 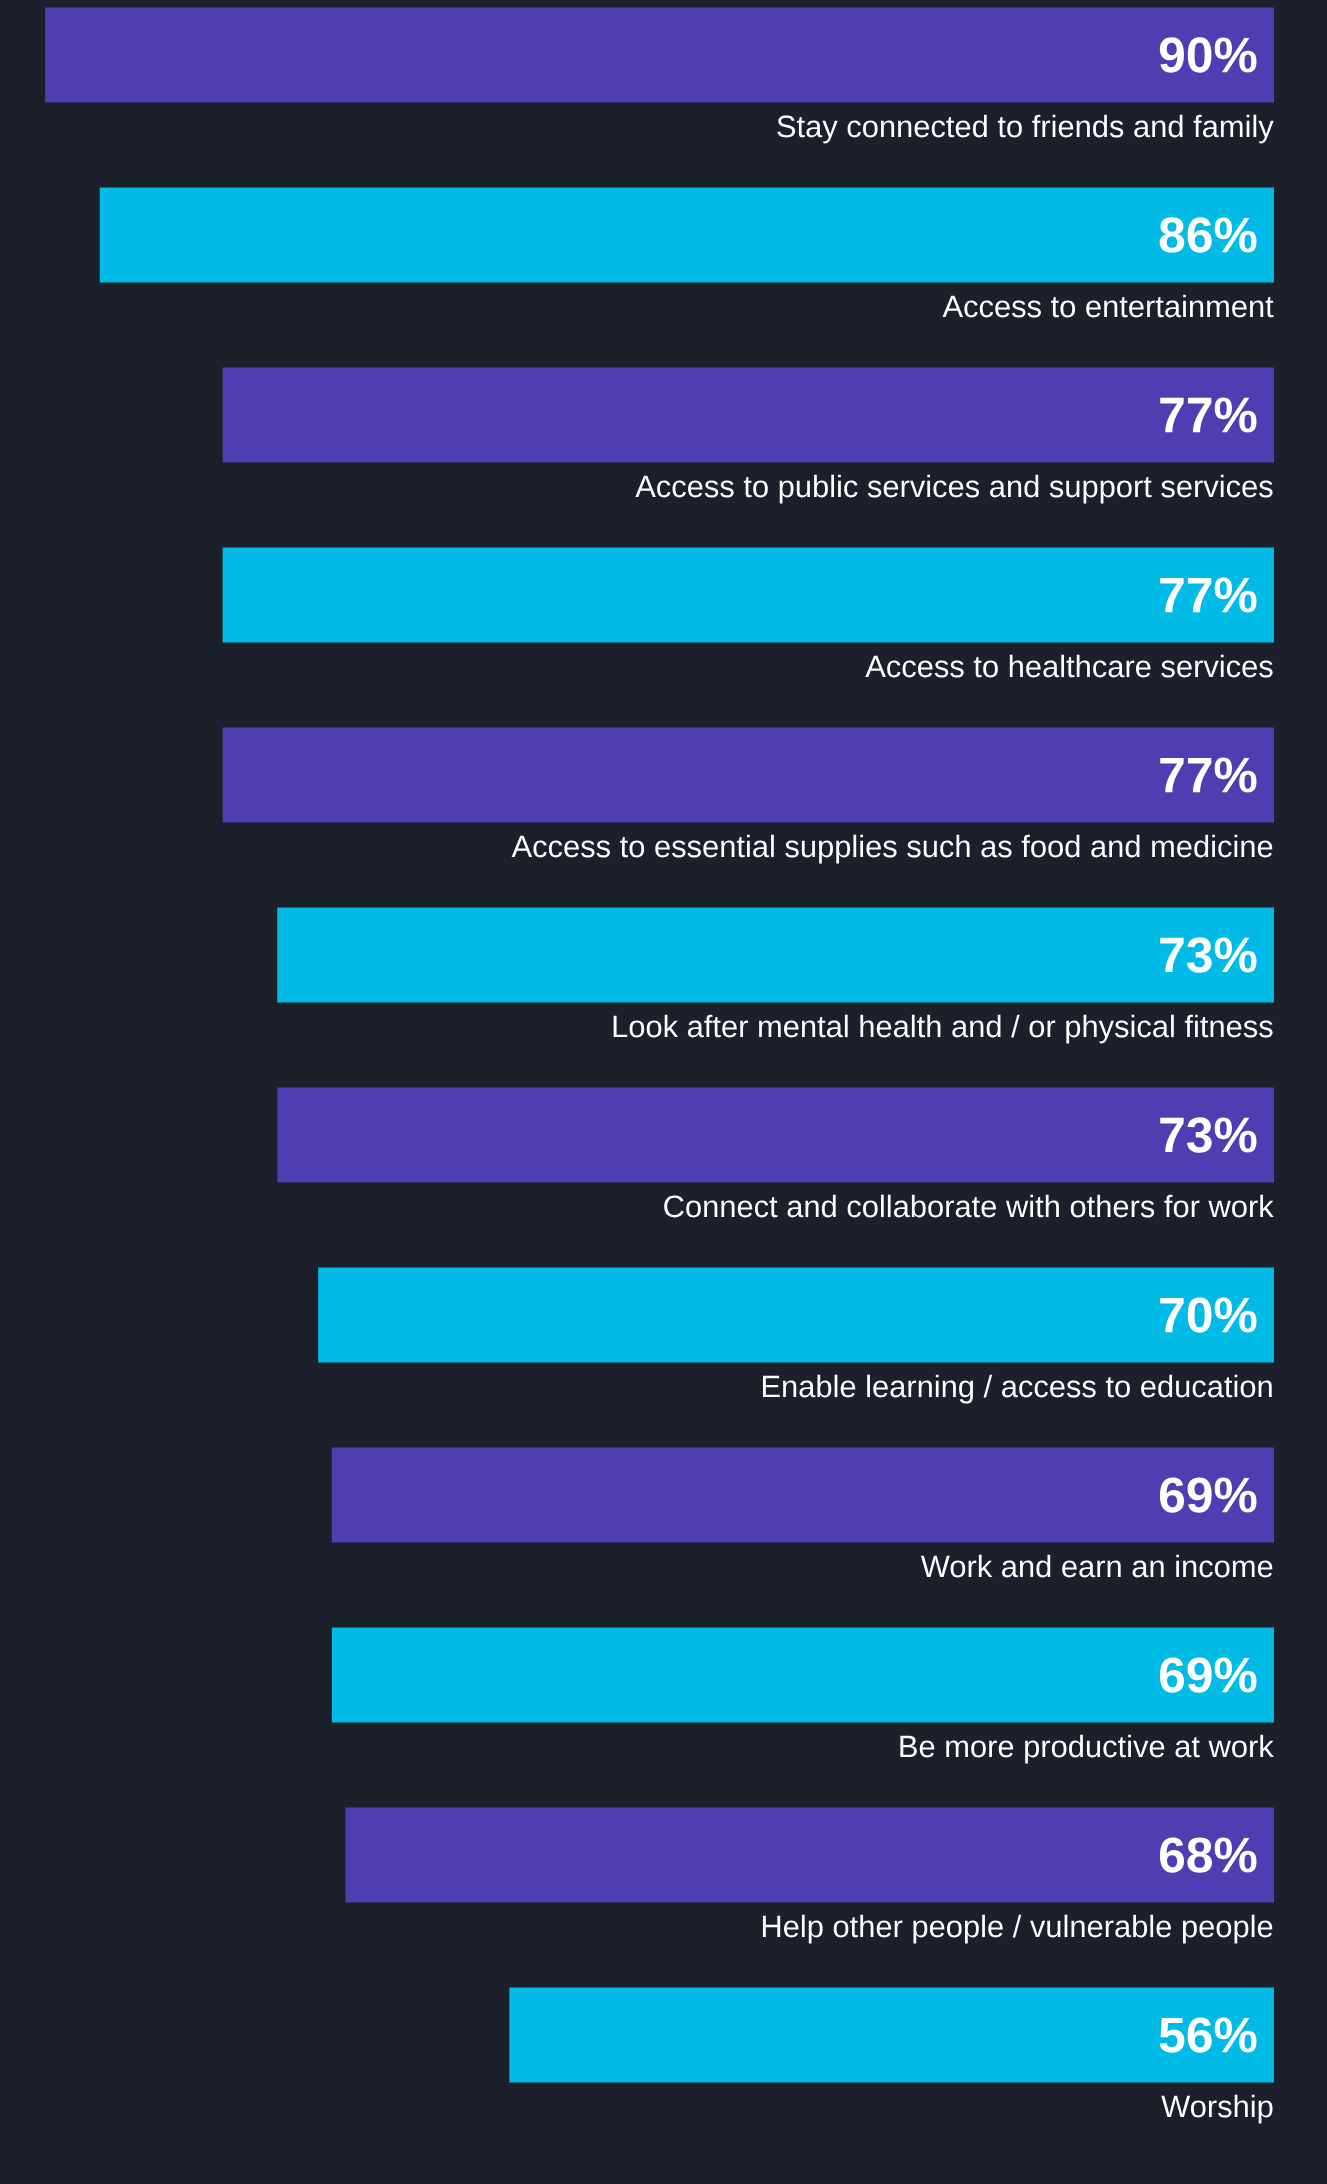 I want to click on data-label: 68%, so click(x=1208, y=1855).